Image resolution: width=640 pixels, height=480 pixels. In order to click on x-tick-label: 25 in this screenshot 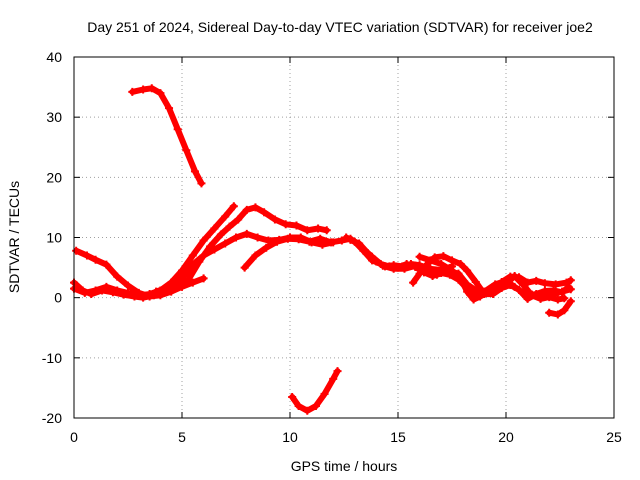, I will do `click(614, 437)`.